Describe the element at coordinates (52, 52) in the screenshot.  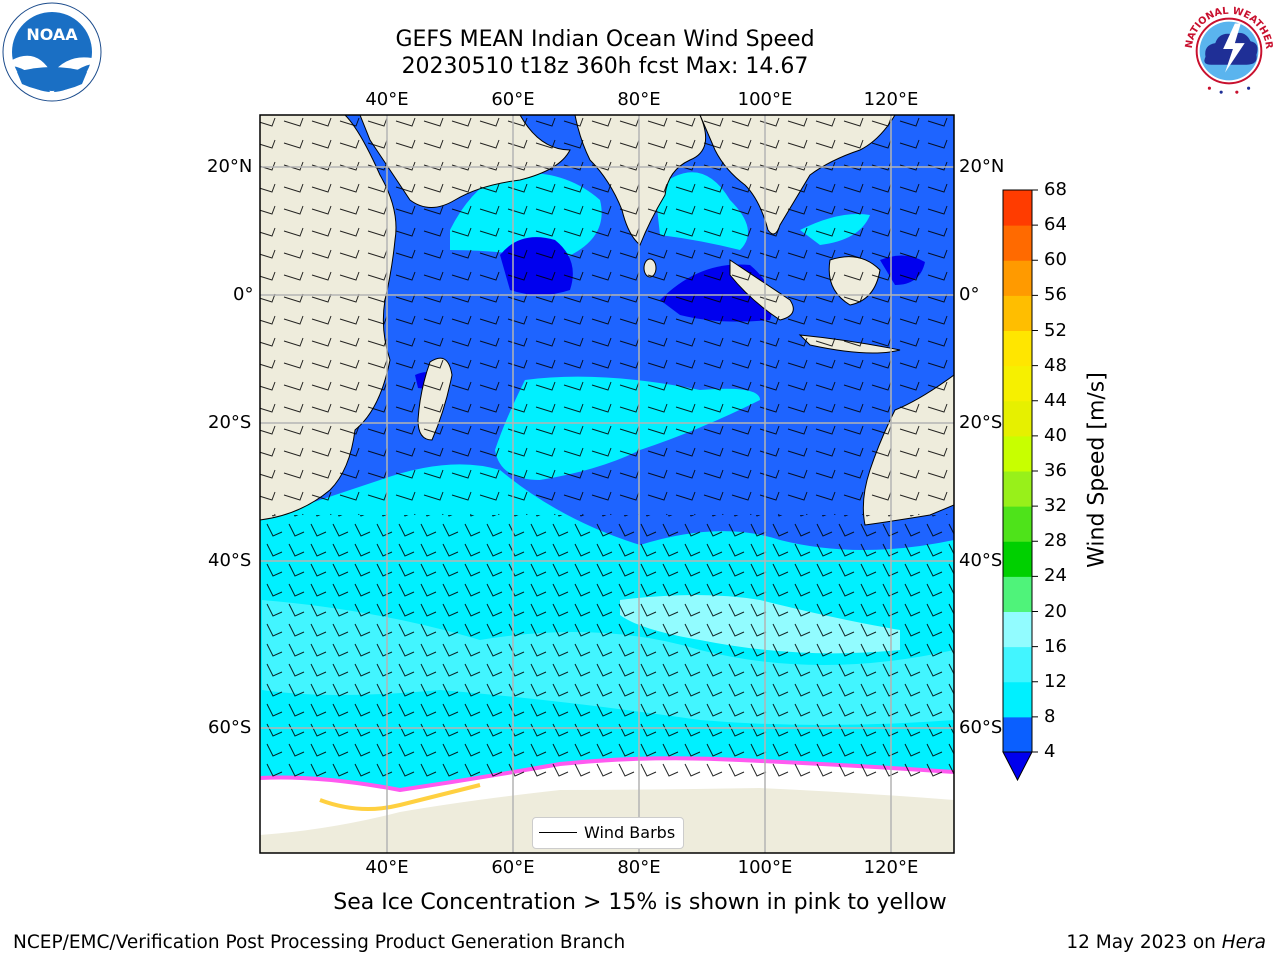
I see `noaa-logo-icon: NOAA` at that location.